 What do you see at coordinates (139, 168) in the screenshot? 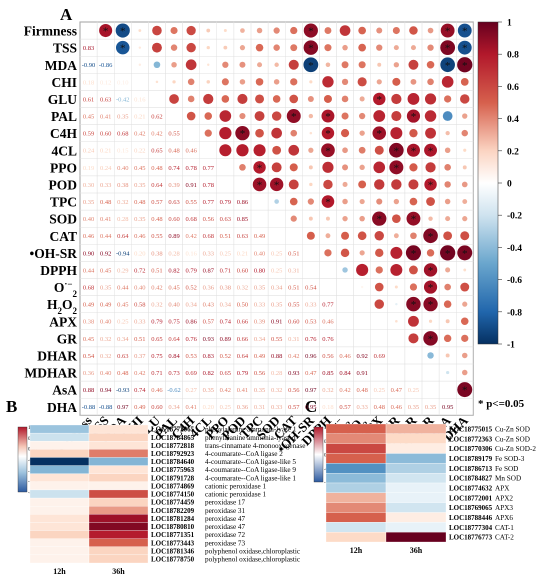
I see `correlation-value: 0.45` at bounding box center [139, 168].